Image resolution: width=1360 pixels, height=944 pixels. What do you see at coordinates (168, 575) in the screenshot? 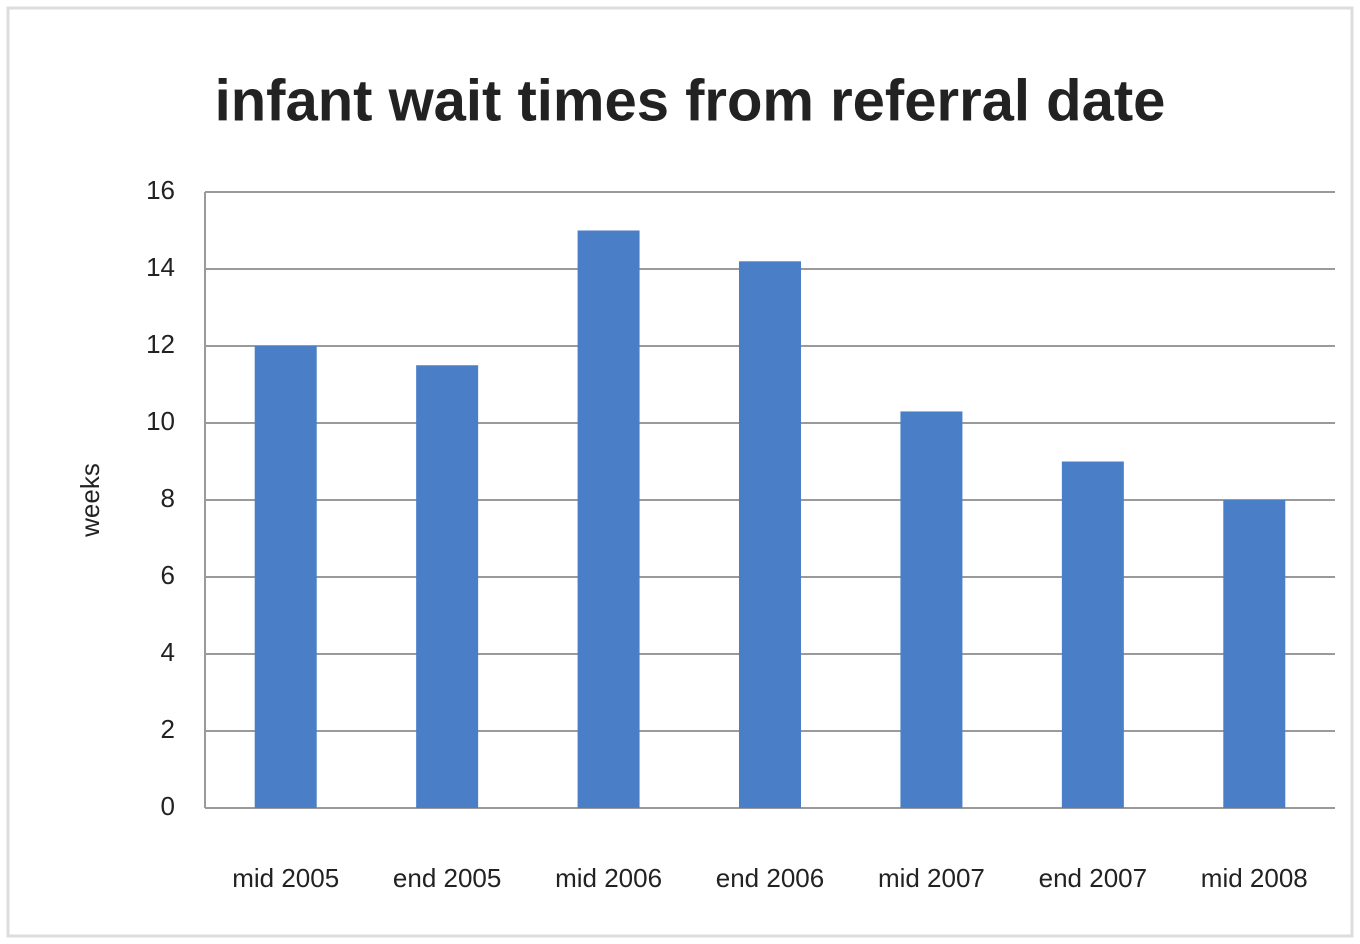
I see `y-tick-label: 6` at bounding box center [168, 575].